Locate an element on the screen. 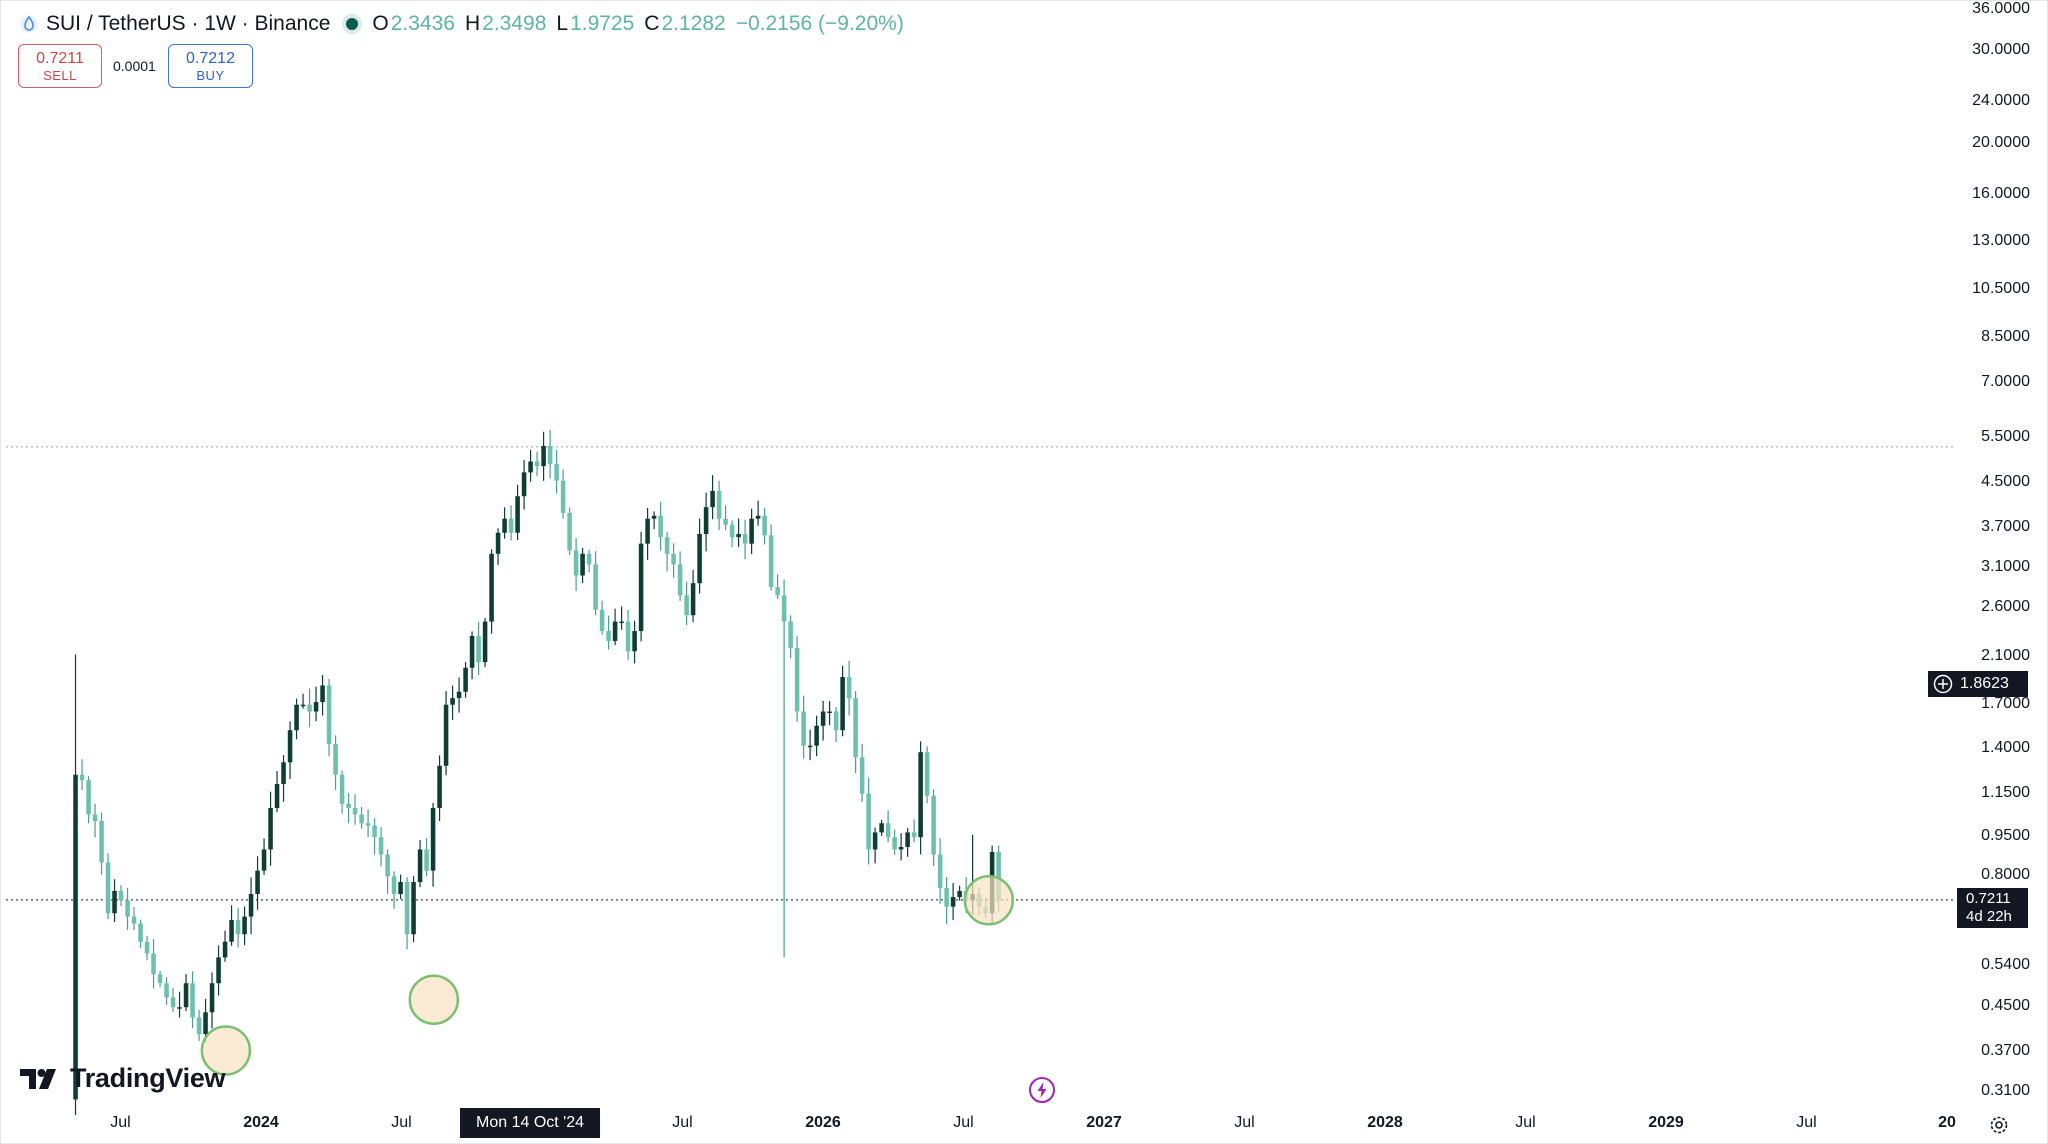 The image size is (2048, 1144). sell-price: 0.7211 is located at coordinates (60, 58).